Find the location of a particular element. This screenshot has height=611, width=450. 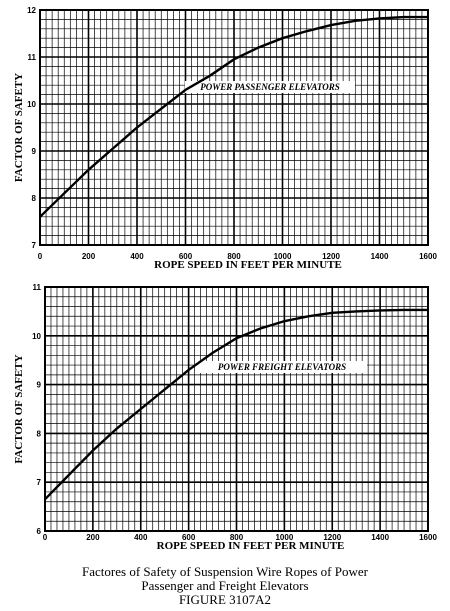

caption-line-2: Passenger and Freight Elevators is located at coordinates (225, 585).